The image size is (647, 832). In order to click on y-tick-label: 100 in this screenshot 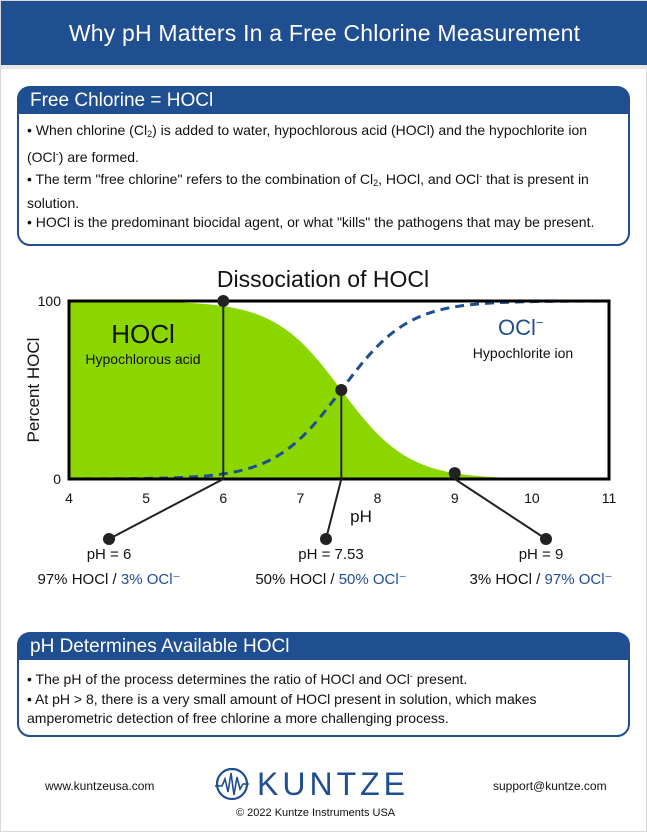, I will do `click(50, 301)`.